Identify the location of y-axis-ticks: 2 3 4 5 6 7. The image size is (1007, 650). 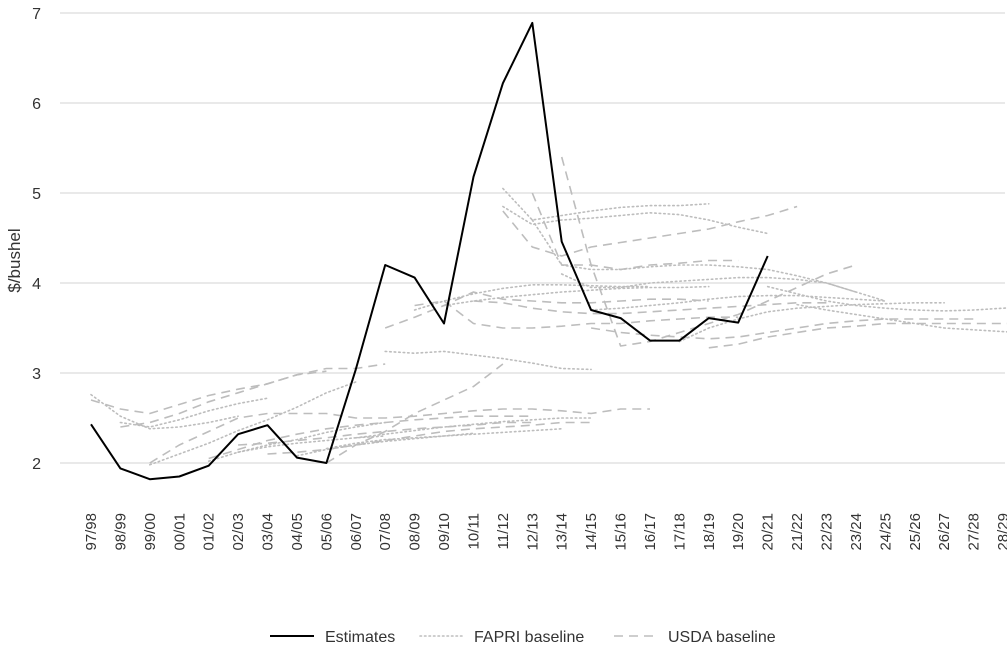
(36, 239).